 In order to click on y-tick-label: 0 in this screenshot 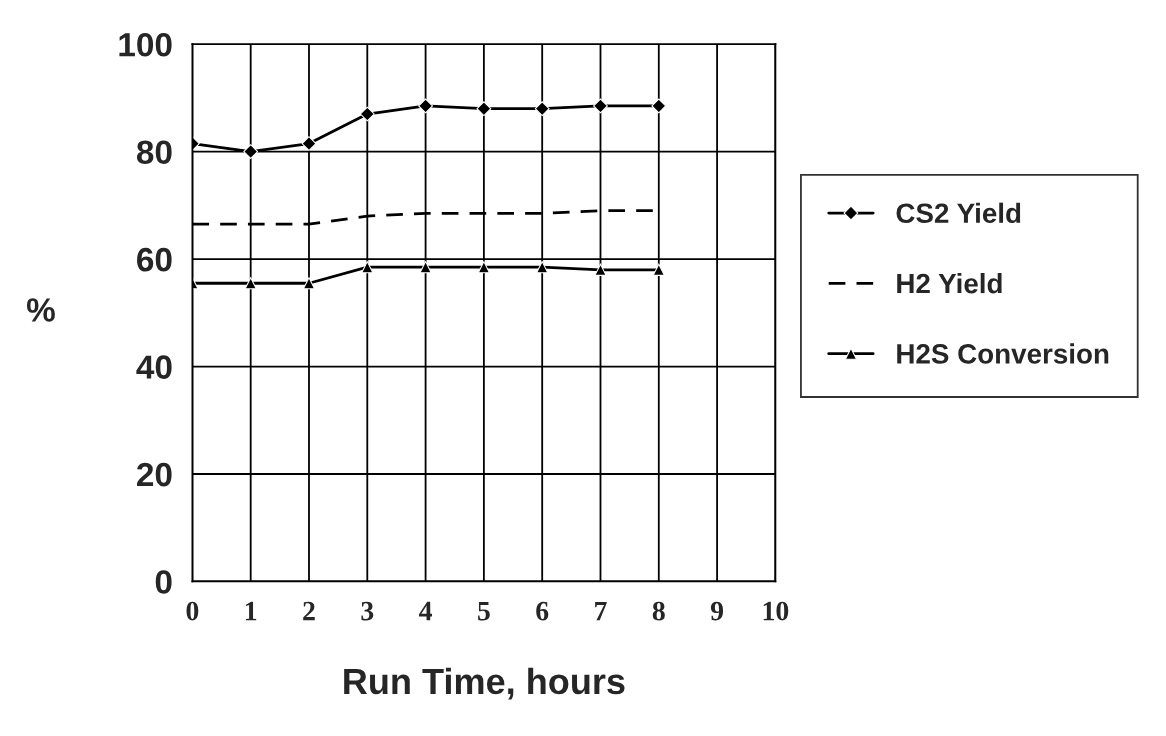, I will do `click(163, 582)`.